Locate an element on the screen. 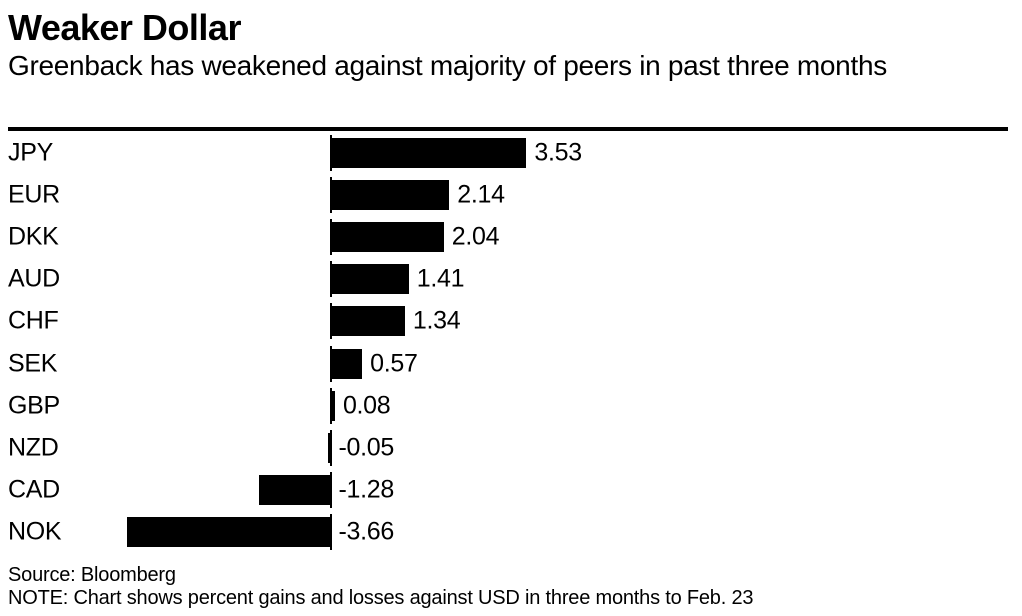  value-label: 1.41 is located at coordinates (440, 278).